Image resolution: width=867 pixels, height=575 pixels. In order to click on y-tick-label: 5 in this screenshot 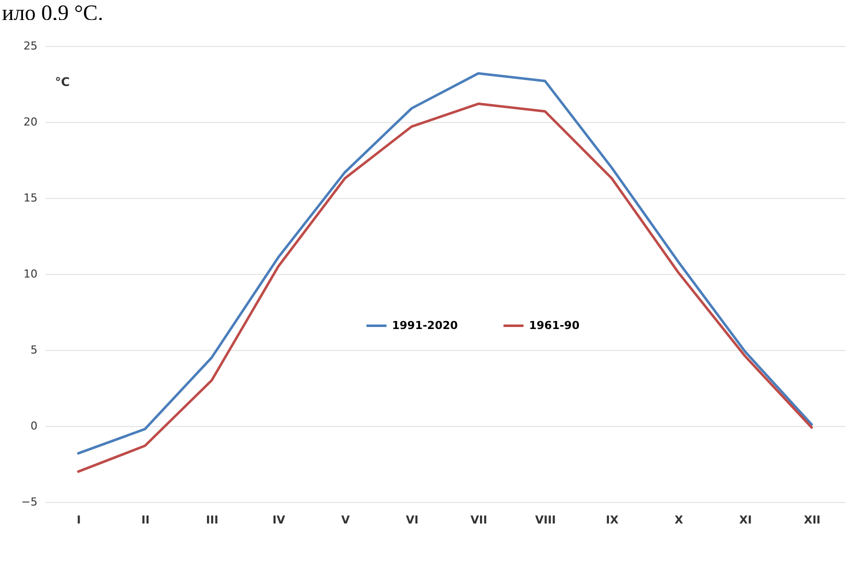, I will do `click(34, 350)`.